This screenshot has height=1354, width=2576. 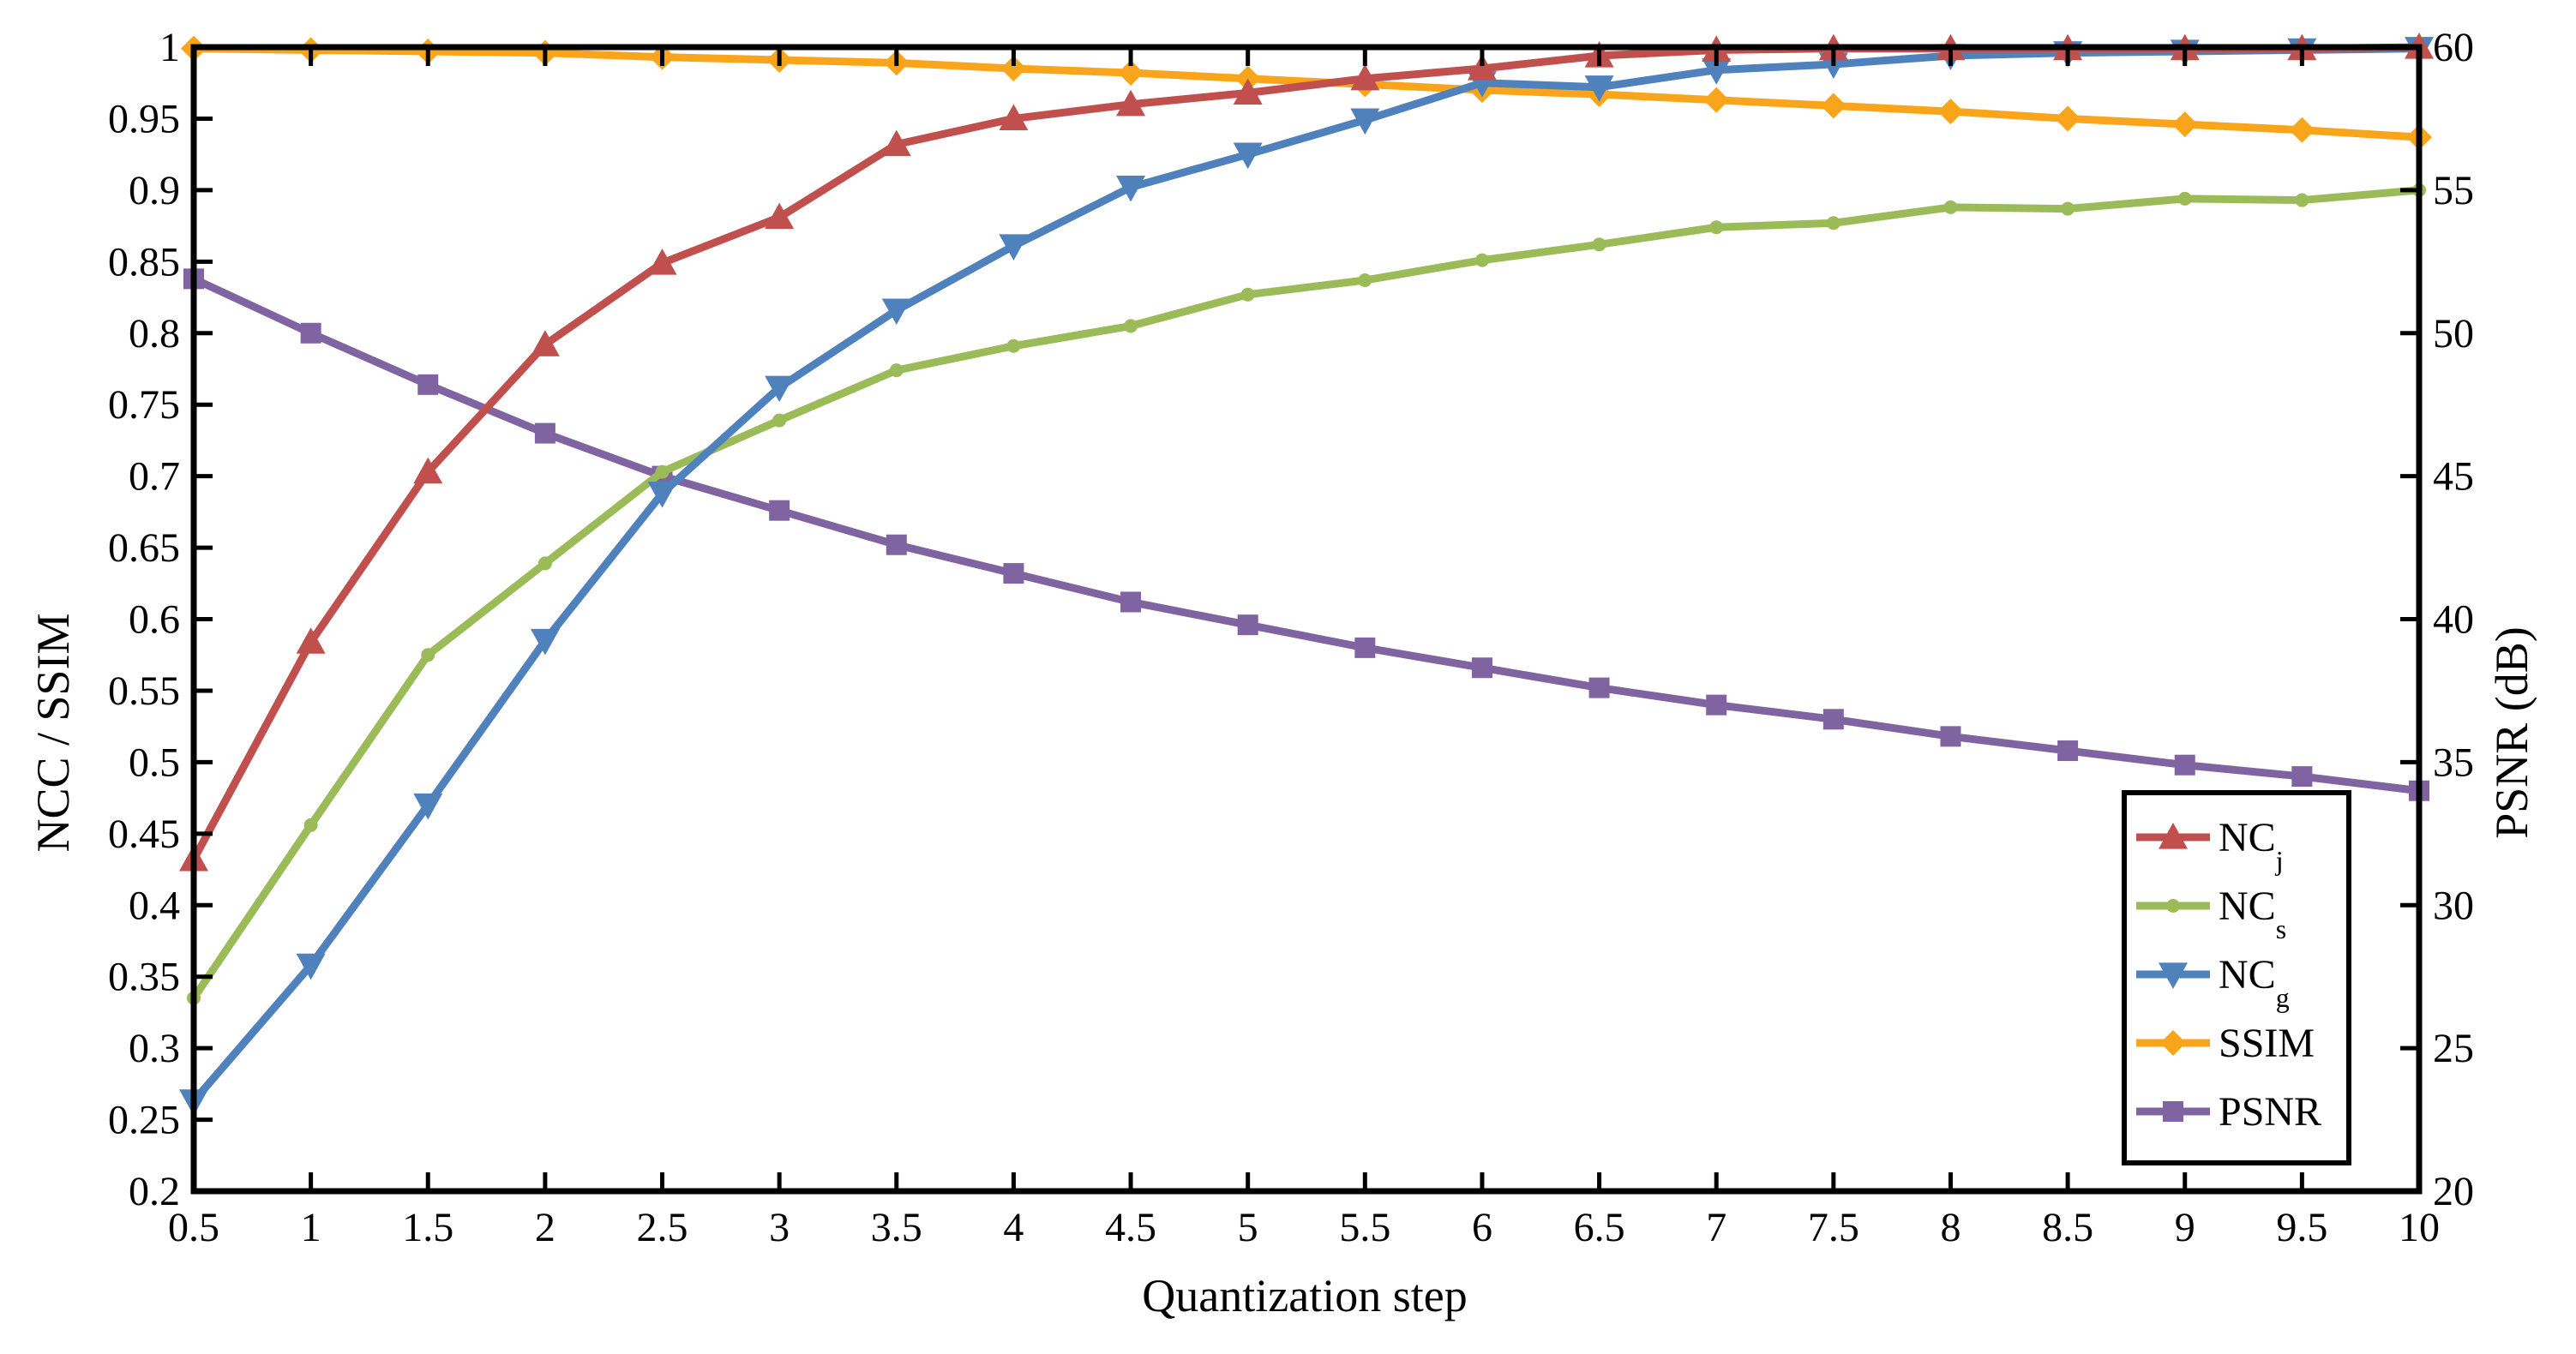 I want to click on y-right-tick-label: 25, so click(x=2453, y=1048).